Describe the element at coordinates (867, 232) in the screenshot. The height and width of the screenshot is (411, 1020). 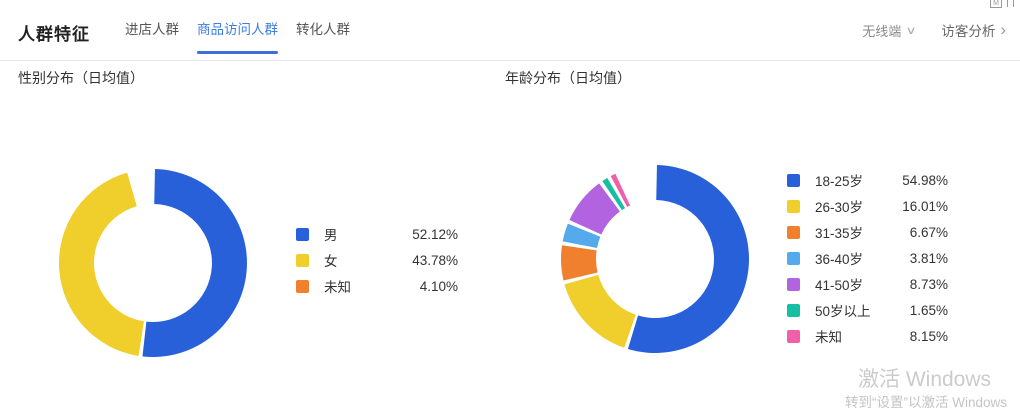
I see `legend-item-31-35: 31-35岁 6.67%` at that location.